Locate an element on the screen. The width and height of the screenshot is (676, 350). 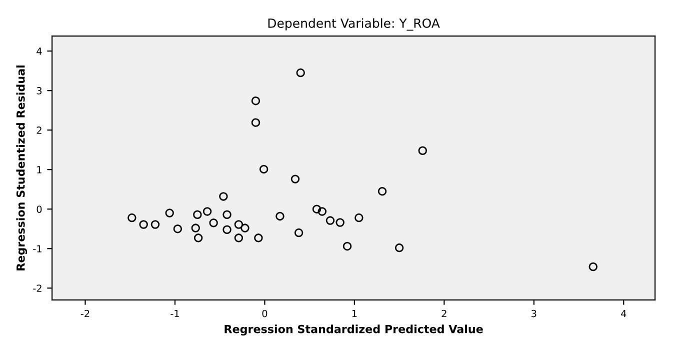
y-tick-label: 3 is located at coordinates (39, 90).